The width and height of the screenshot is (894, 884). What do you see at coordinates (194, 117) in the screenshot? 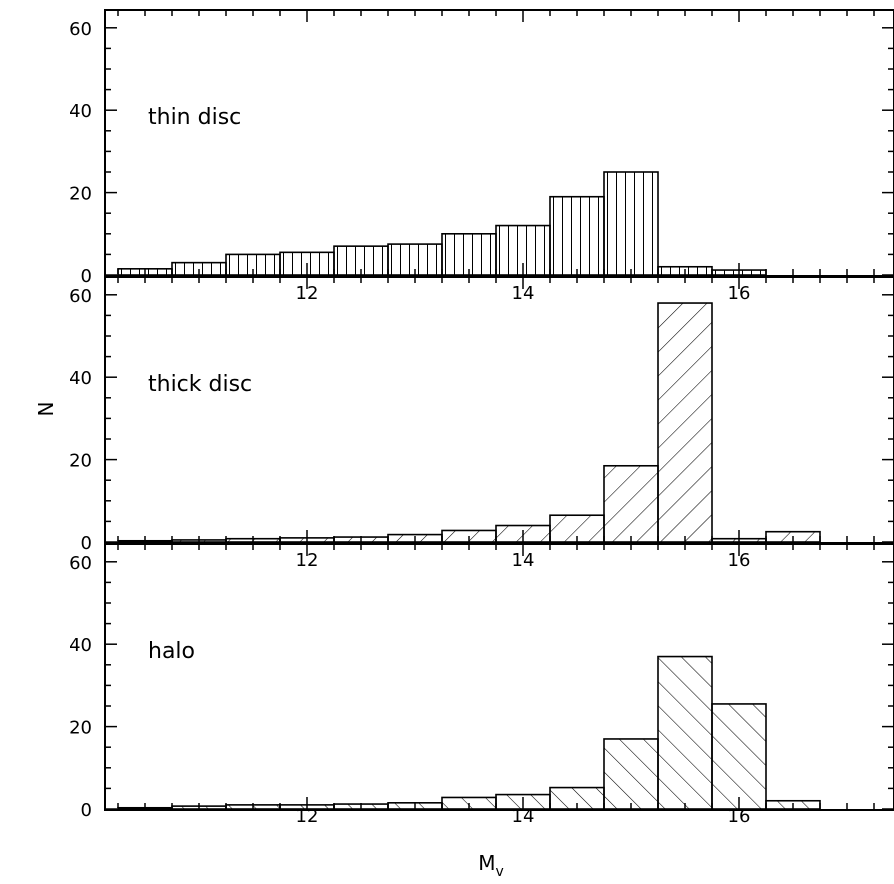
I see `panel-label: thin disc` at bounding box center [194, 117].